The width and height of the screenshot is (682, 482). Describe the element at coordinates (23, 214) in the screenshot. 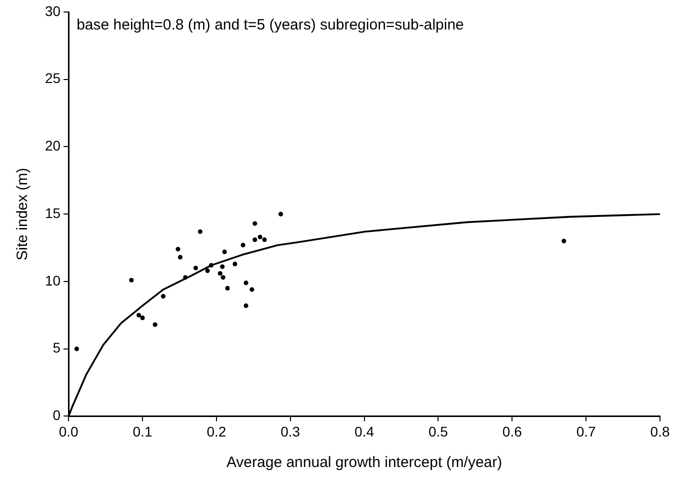

I see `y-axis-title: Site index (m)` at that location.